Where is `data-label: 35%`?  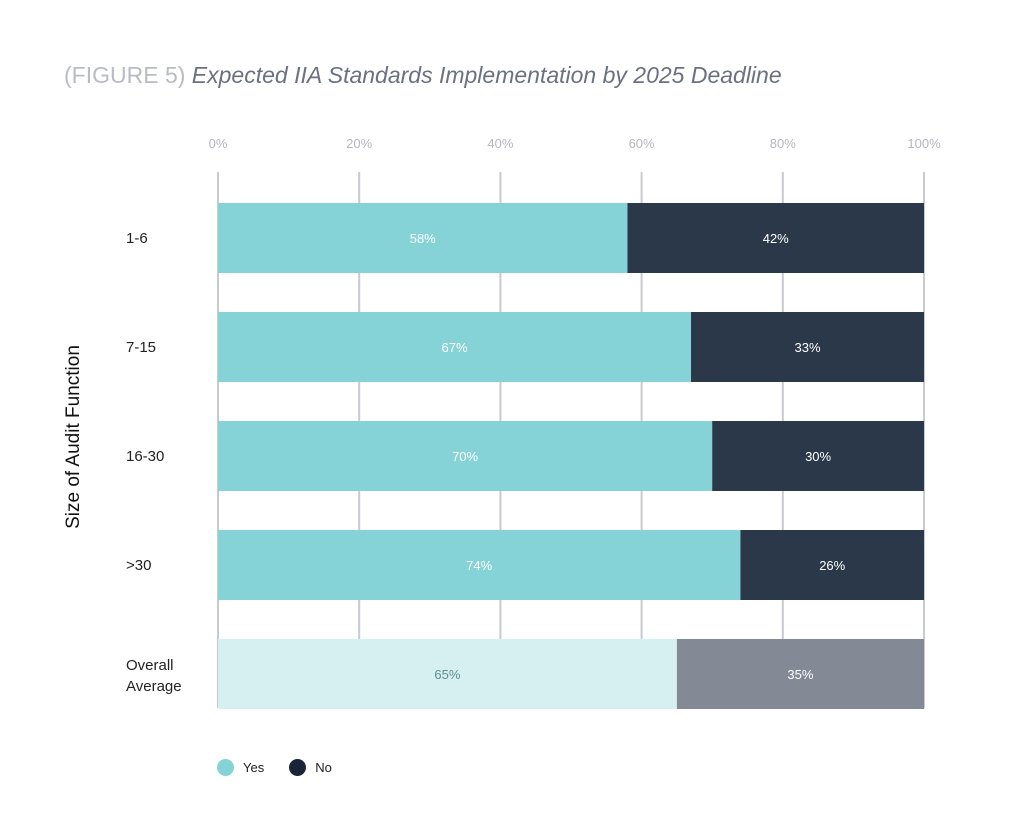
data-label: 35% is located at coordinates (800, 674).